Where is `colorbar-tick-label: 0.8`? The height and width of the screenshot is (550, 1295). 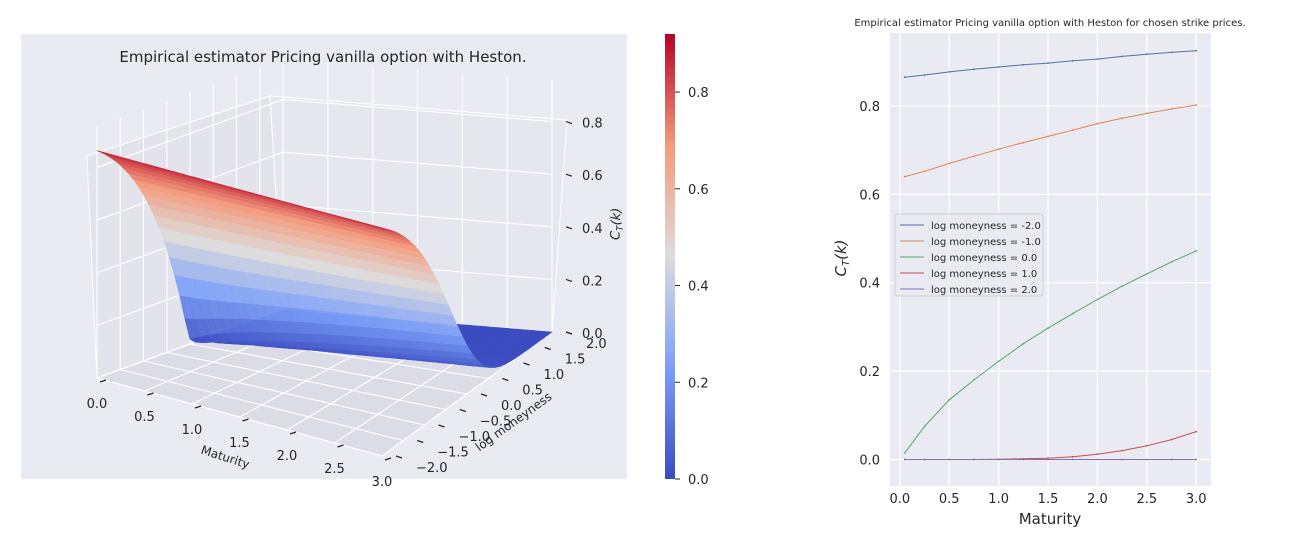 colorbar-tick-label: 0.8 is located at coordinates (698, 93).